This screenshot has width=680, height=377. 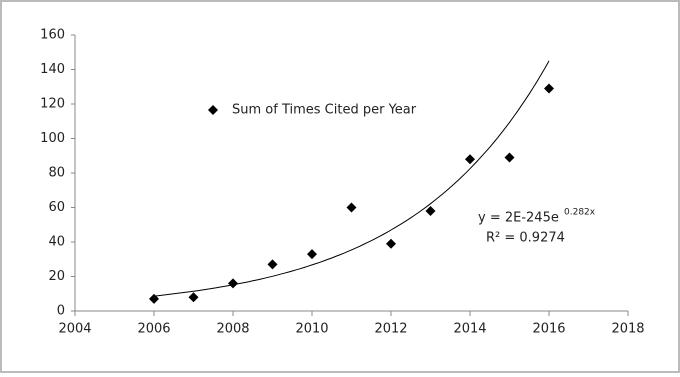 What do you see at coordinates (324, 110) in the screenshot?
I see `legend-label: Sum of Times Cited per Year` at bounding box center [324, 110].